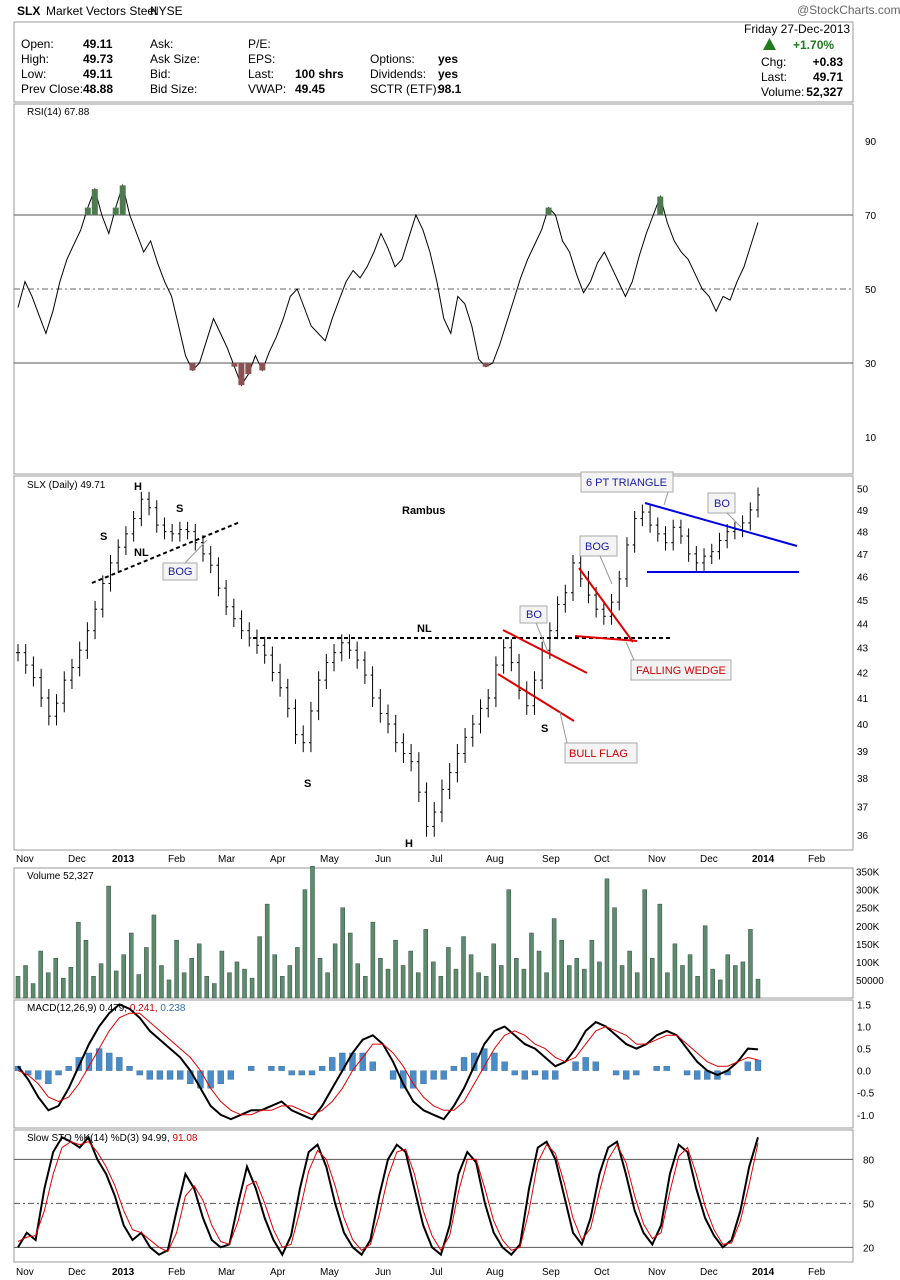 The height and width of the screenshot is (1280, 900). Describe the element at coordinates (307, 784) in the screenshot. I see `shoulder-label: S` at that location.